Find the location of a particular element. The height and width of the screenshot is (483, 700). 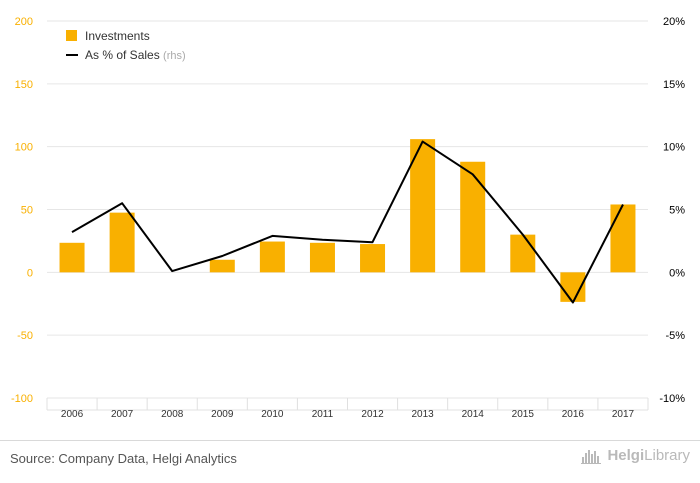

x-tick-label: 2006 is located at coordinates (72, 414).